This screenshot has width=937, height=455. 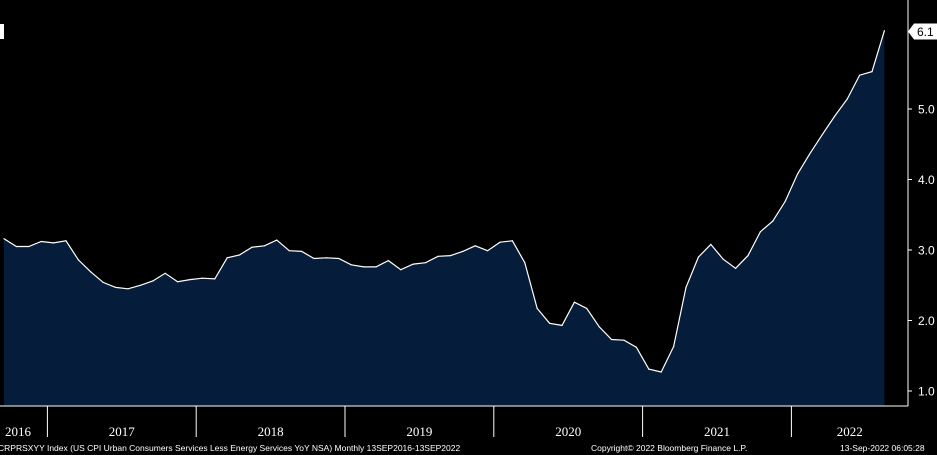 What do you see at coordinates (419, 431) in the screenshot?
I see `x-tick-label: 2019` at bounding box center [419, 431].